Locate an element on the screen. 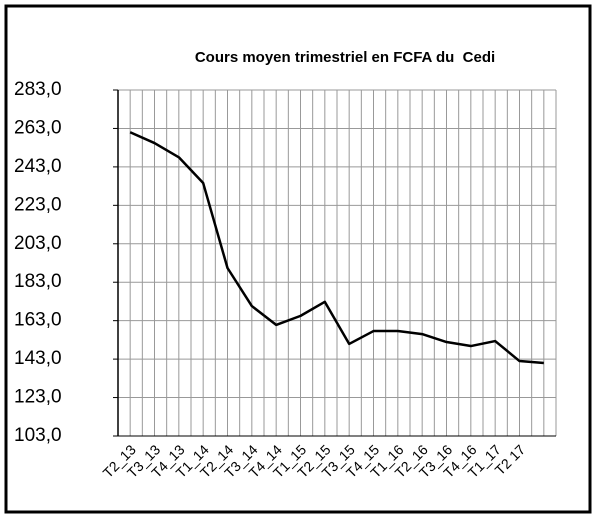  y-tick-label: 203,0 is located at coordinates (38, 243).